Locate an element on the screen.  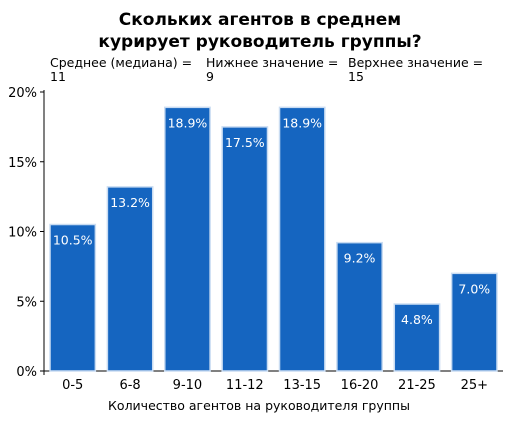
bar-value-label: 13.2% is located at coordinates (130, 202).